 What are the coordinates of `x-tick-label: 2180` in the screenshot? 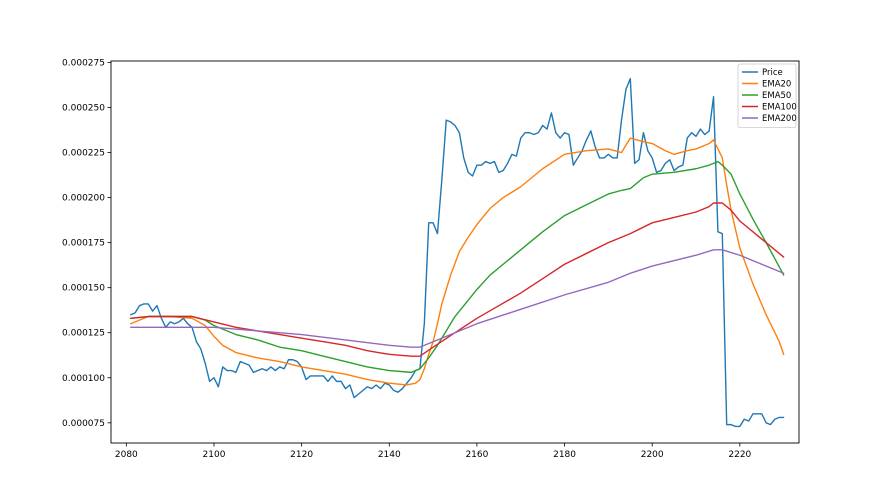 It's located at (564, 455).